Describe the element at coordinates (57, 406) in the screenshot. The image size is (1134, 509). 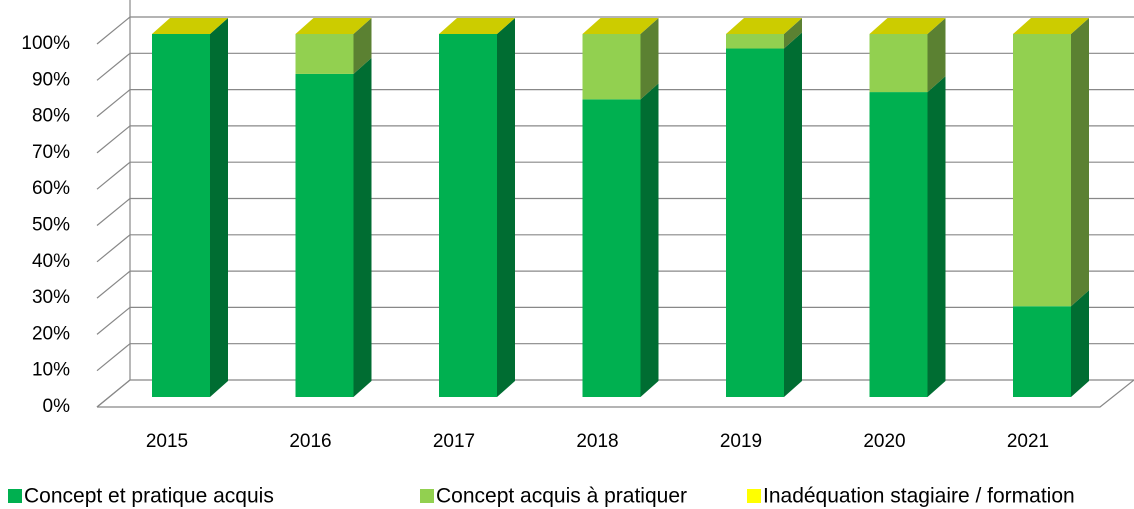
I see `y-tick-label: 0%` at that location.